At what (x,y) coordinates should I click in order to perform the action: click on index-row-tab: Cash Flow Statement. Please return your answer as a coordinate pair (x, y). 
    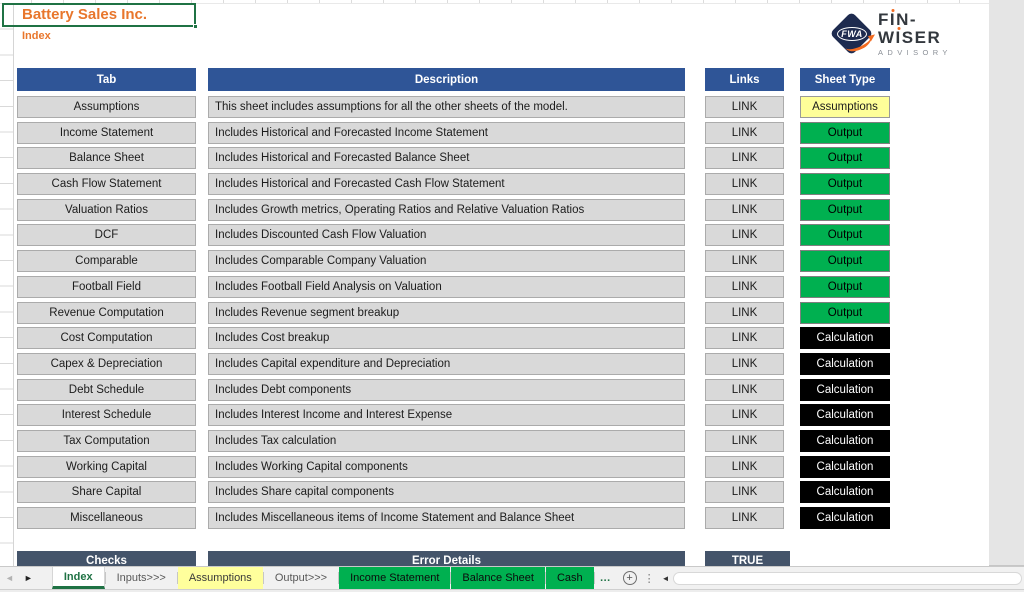
    Looking at the image, I should click on (106, 184).